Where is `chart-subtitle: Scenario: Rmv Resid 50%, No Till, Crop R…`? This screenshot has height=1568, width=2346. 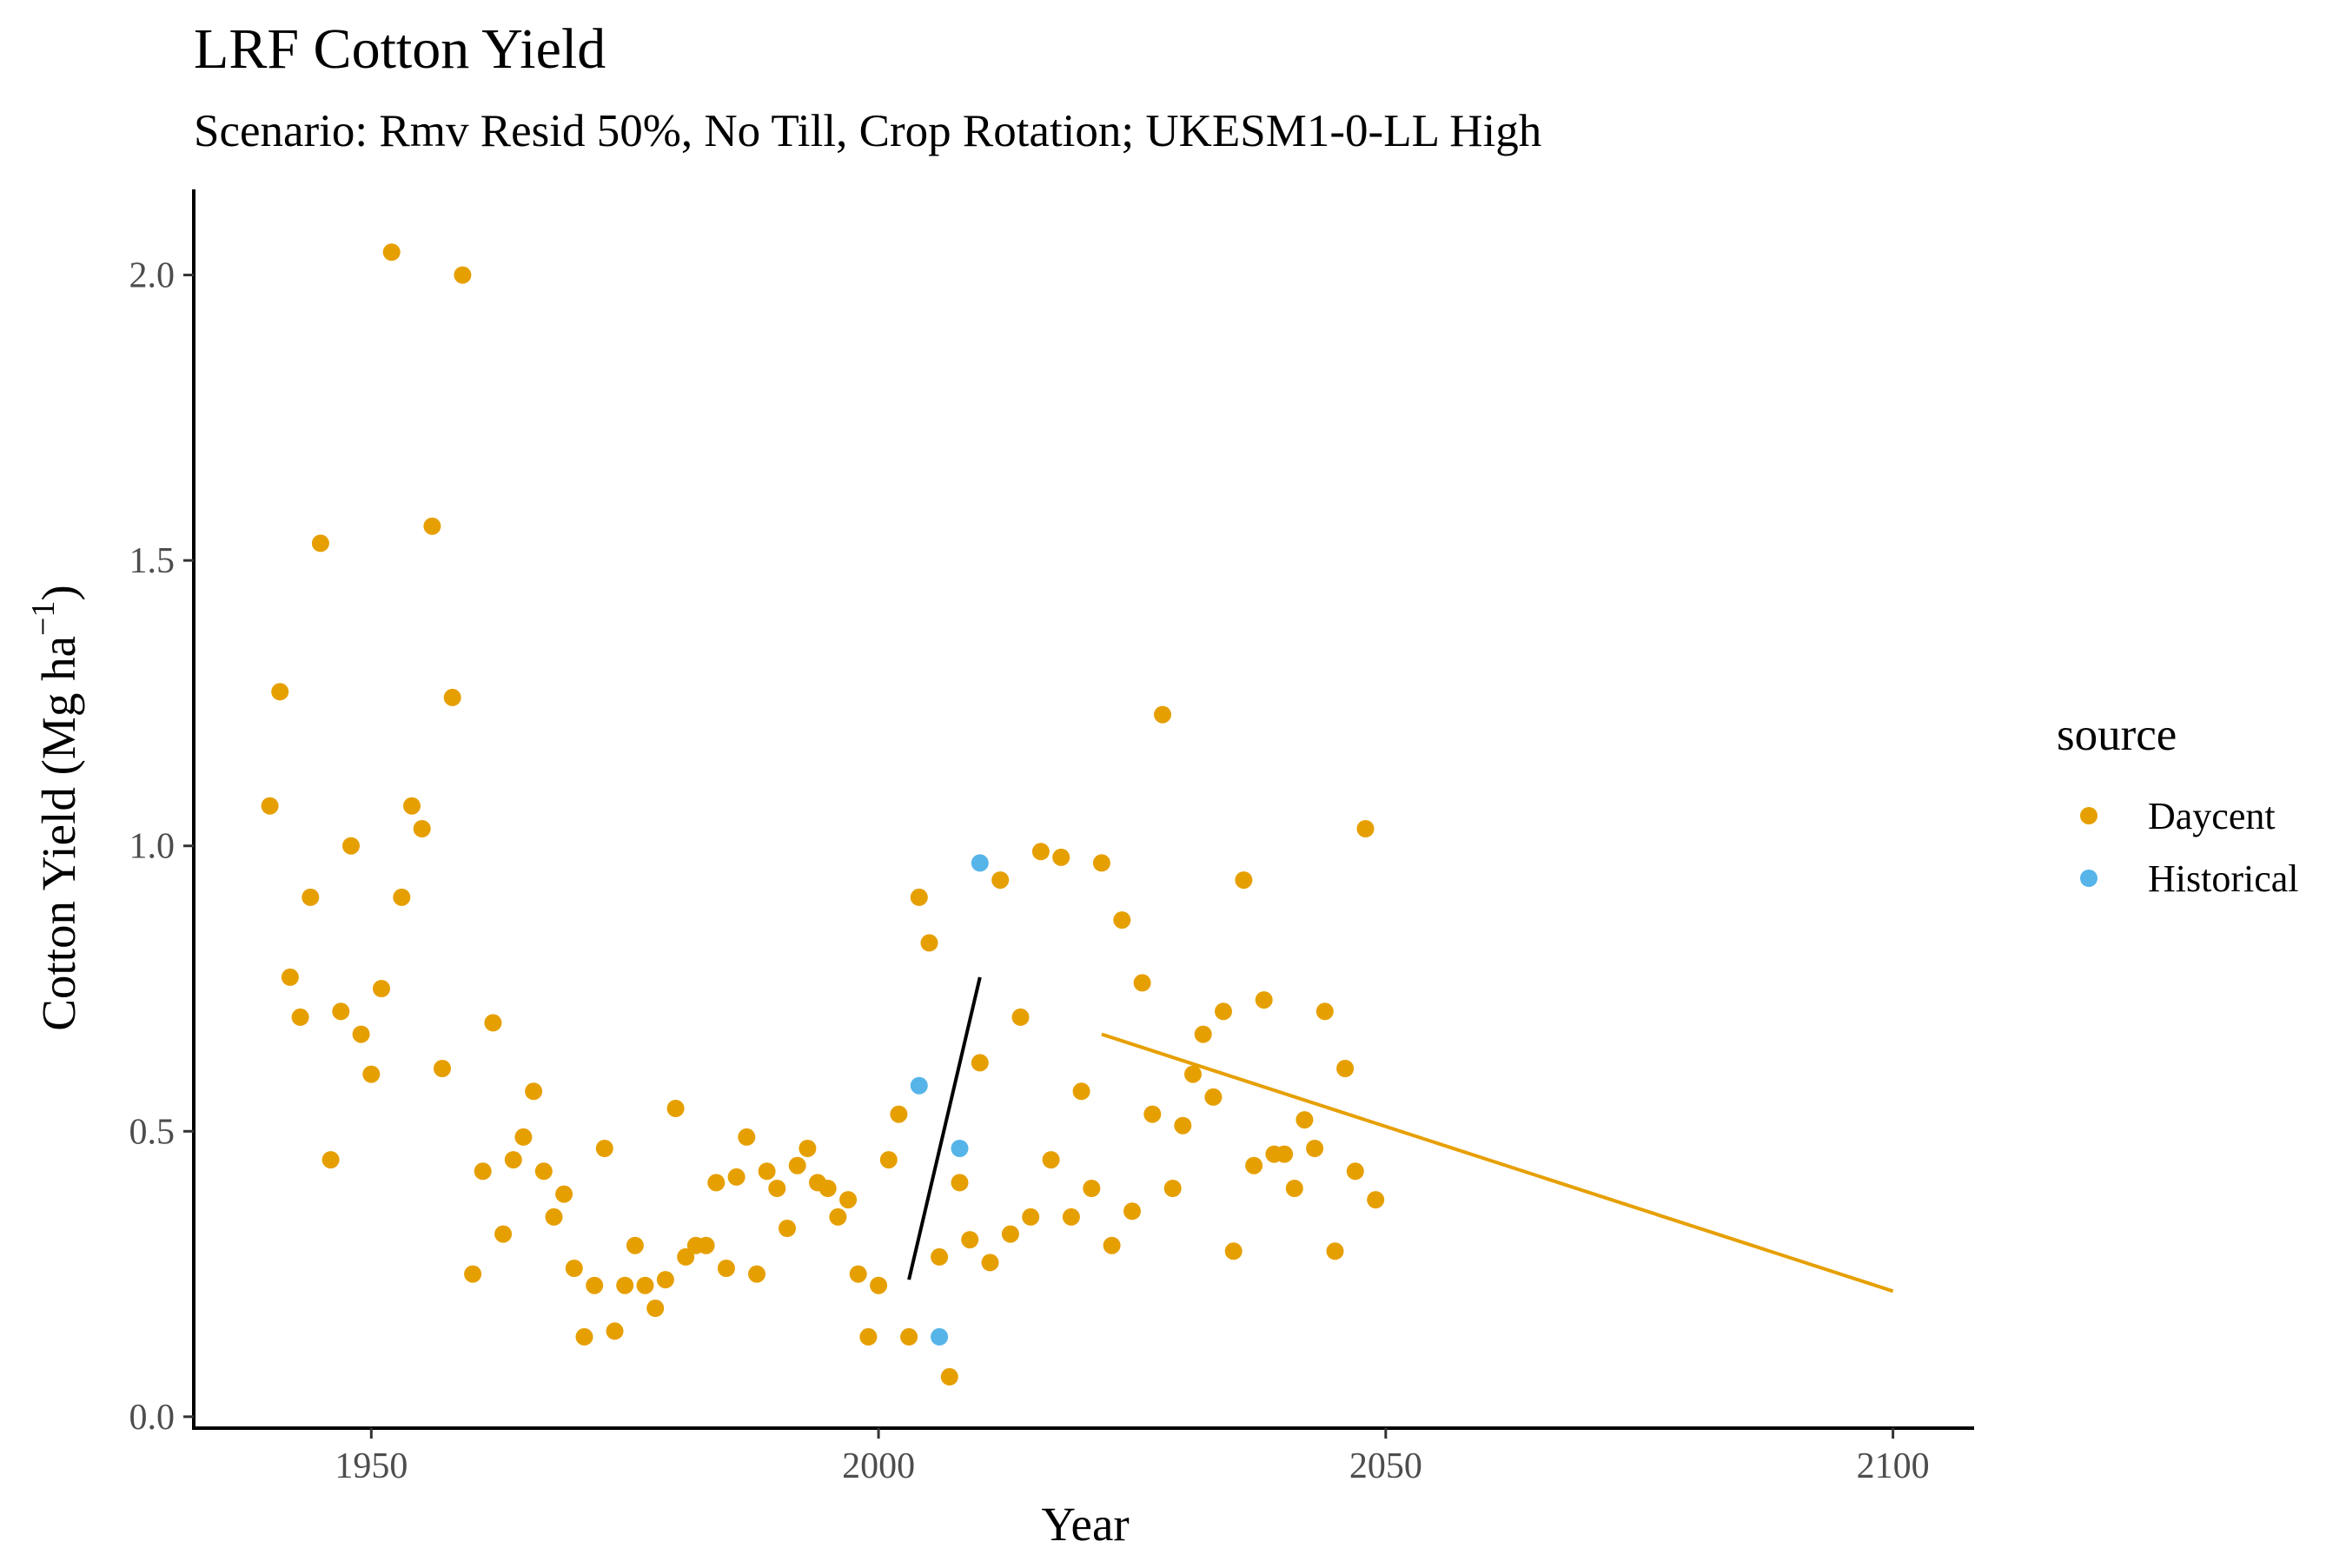 chart-subtitle: Scenario: Rmv Resid 50%, No Till, Crop R… is located at coordinates (867, 131).